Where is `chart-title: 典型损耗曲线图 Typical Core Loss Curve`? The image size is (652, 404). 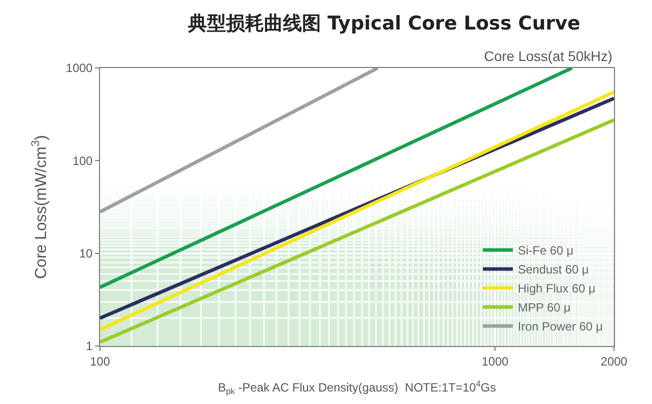
chart-title: 典型损耗曲线图 Typical Core Loss Curve is located at coordinates (383, 23).